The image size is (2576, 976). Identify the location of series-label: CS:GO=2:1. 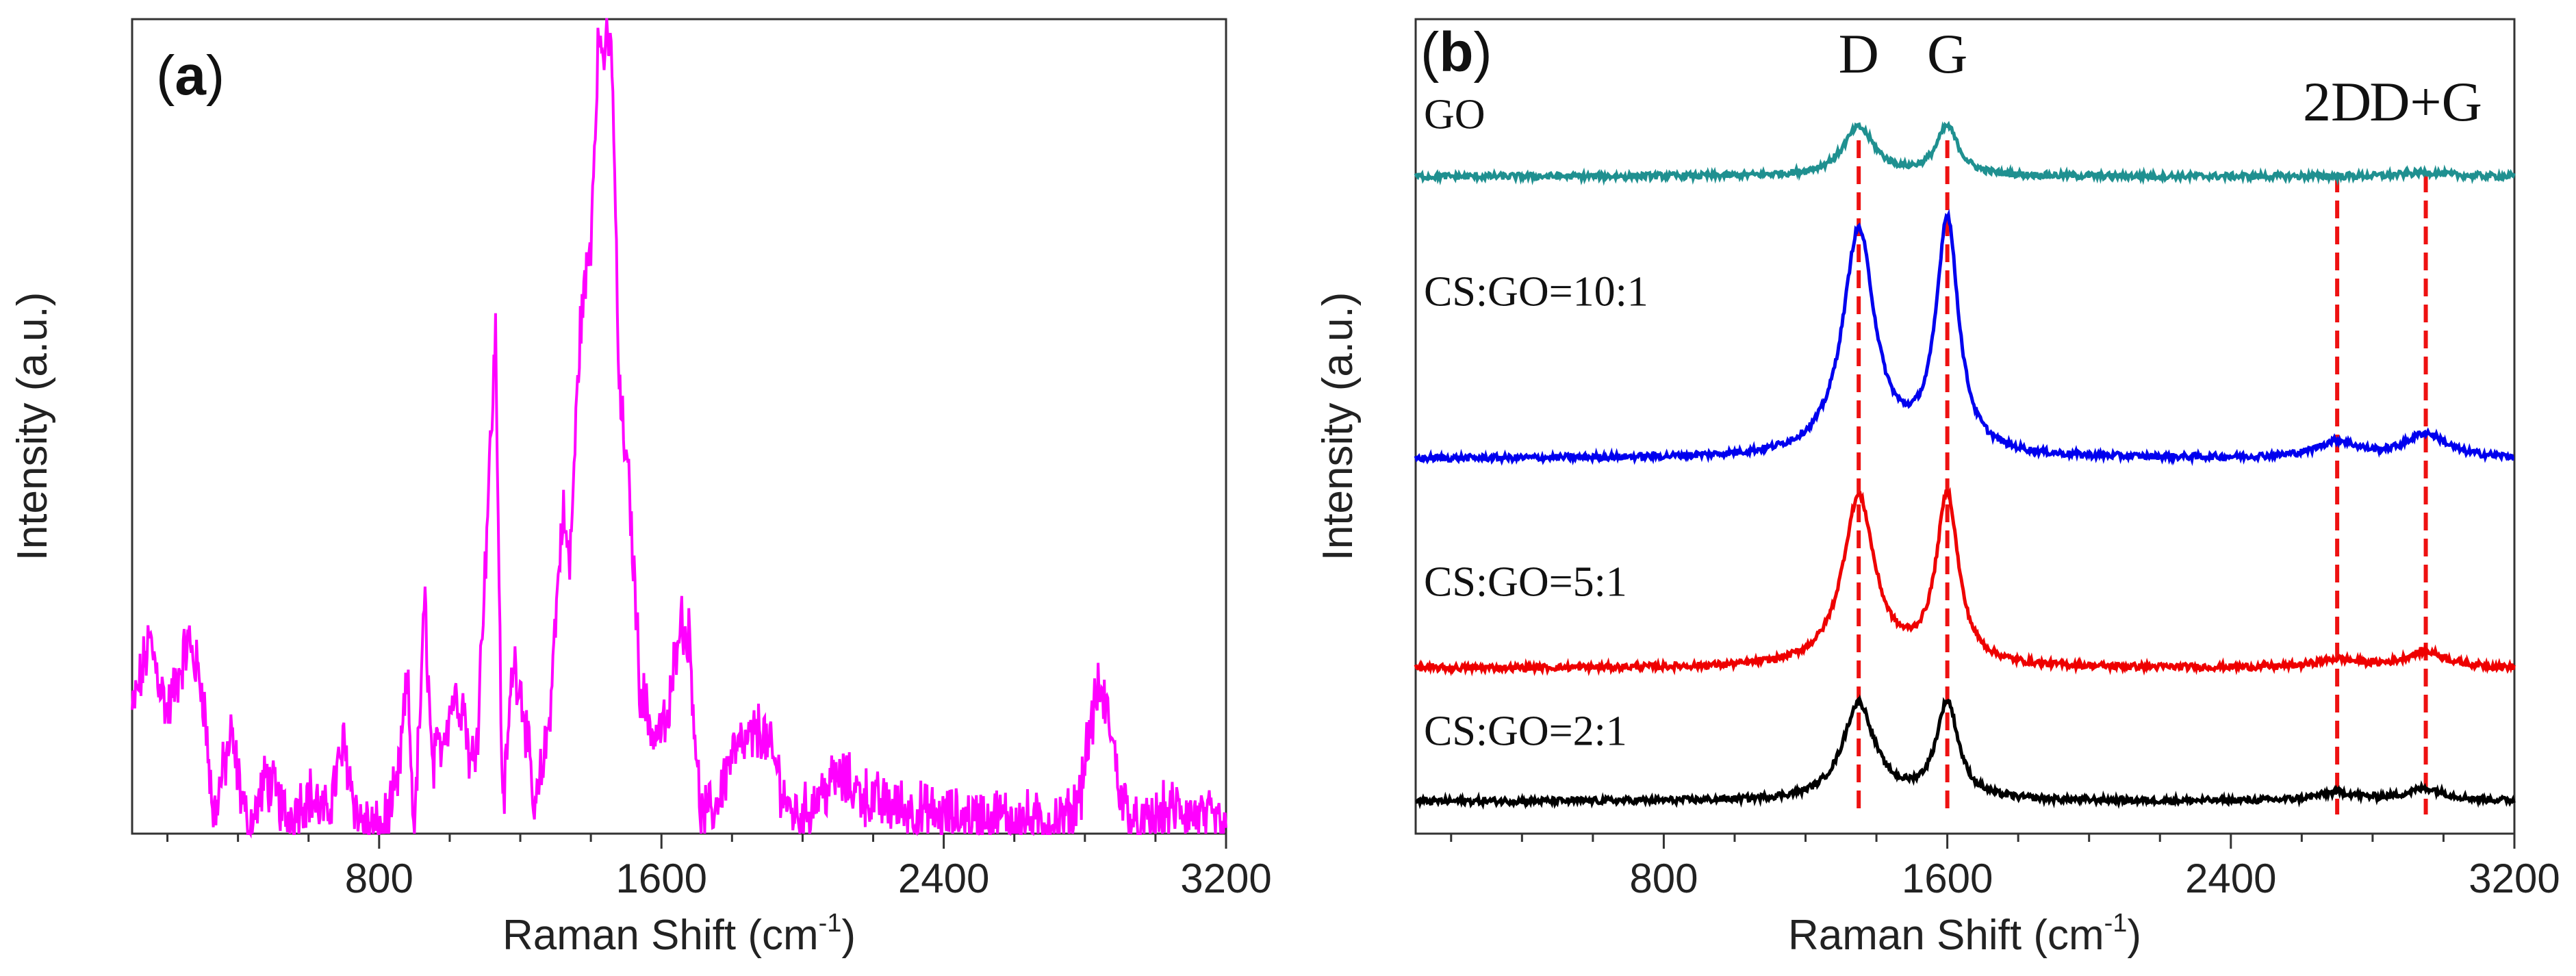
(1525, 731).